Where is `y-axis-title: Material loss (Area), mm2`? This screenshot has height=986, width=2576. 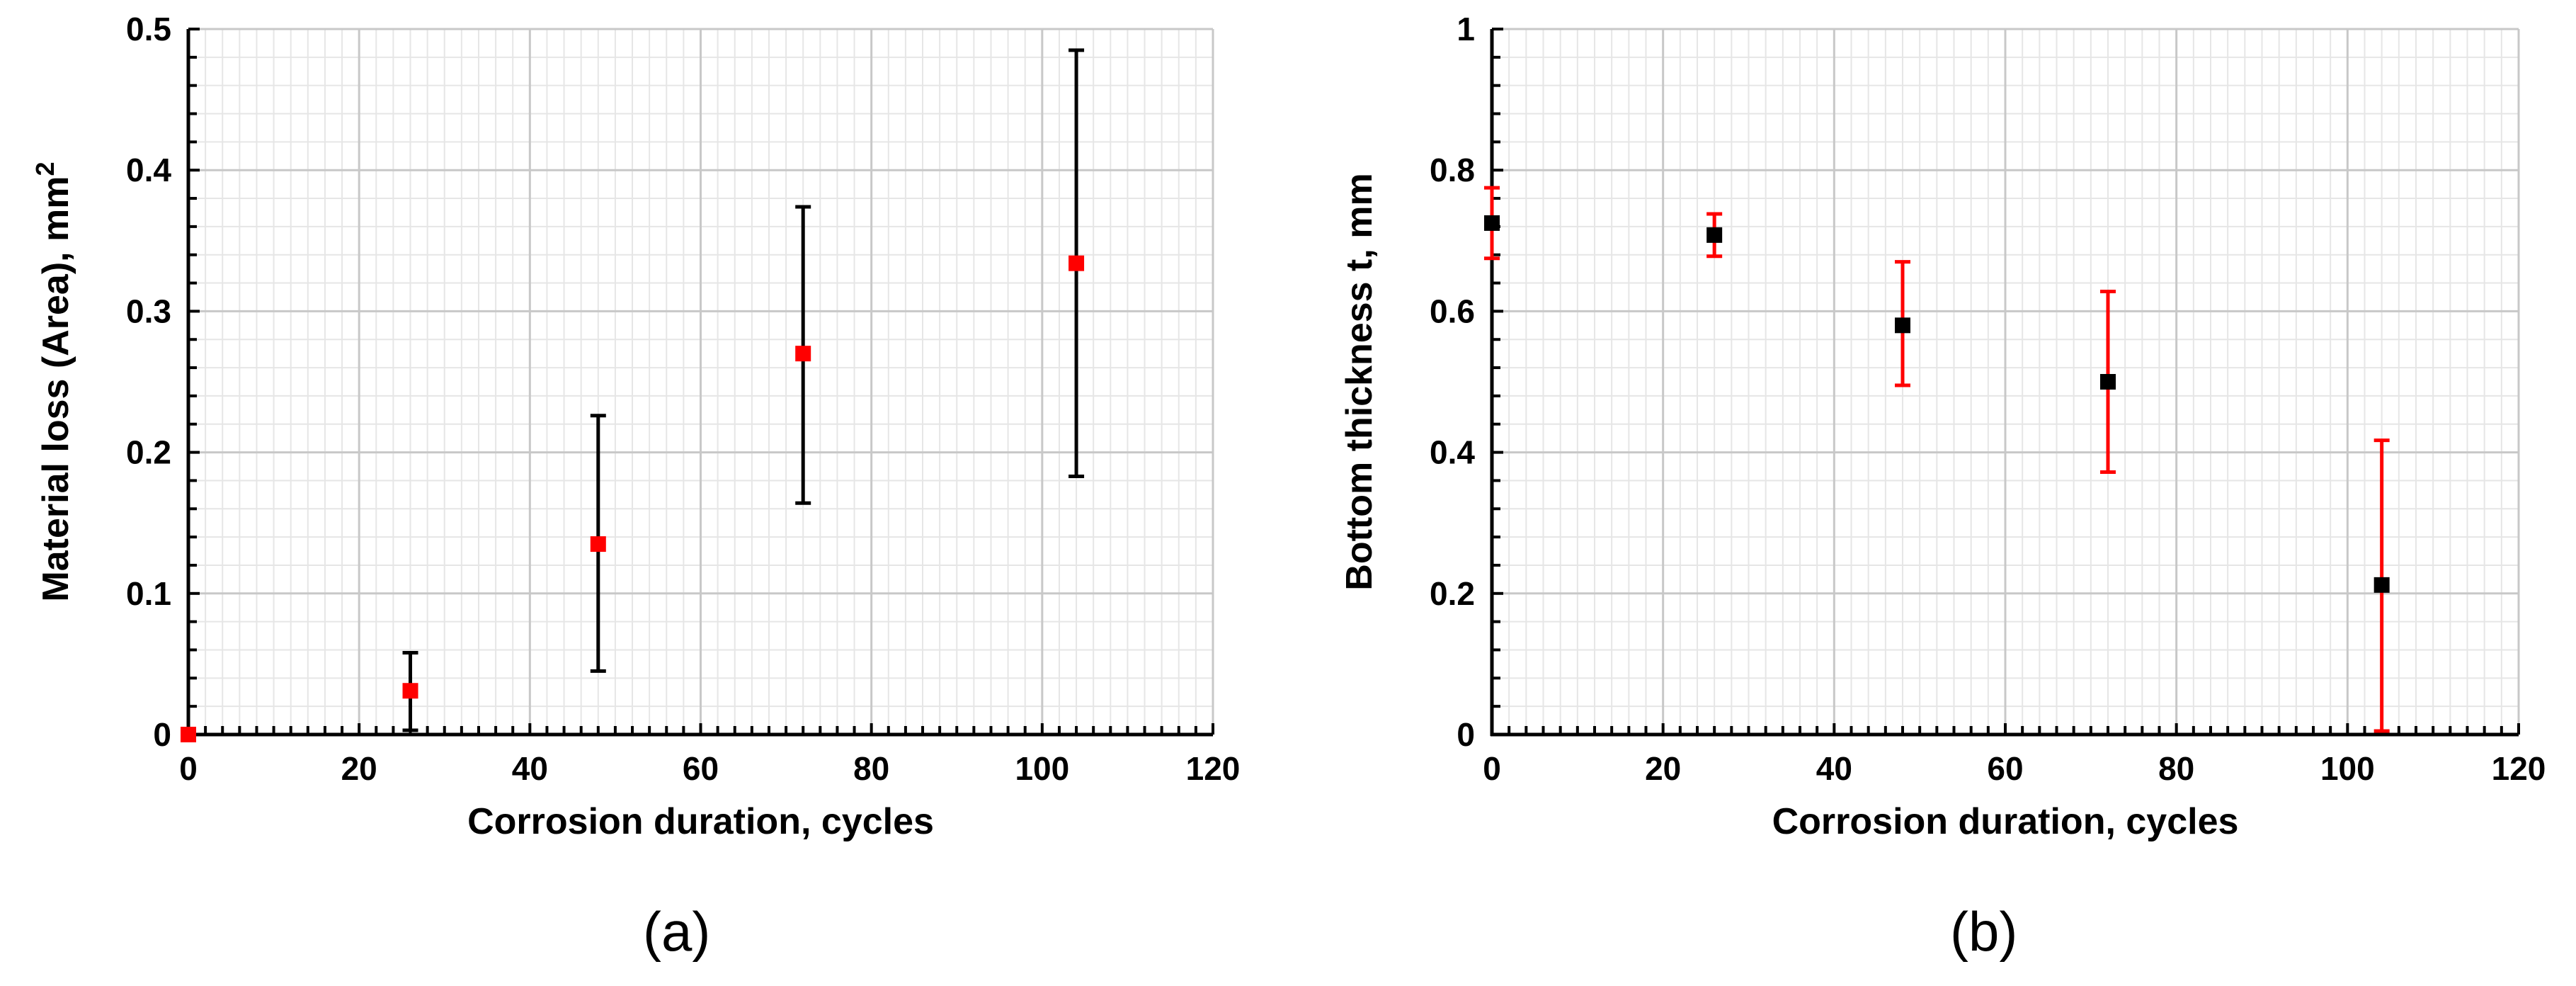 y-axis-title: Material loss (Area), mm2 is located at coordinates (53, 382).